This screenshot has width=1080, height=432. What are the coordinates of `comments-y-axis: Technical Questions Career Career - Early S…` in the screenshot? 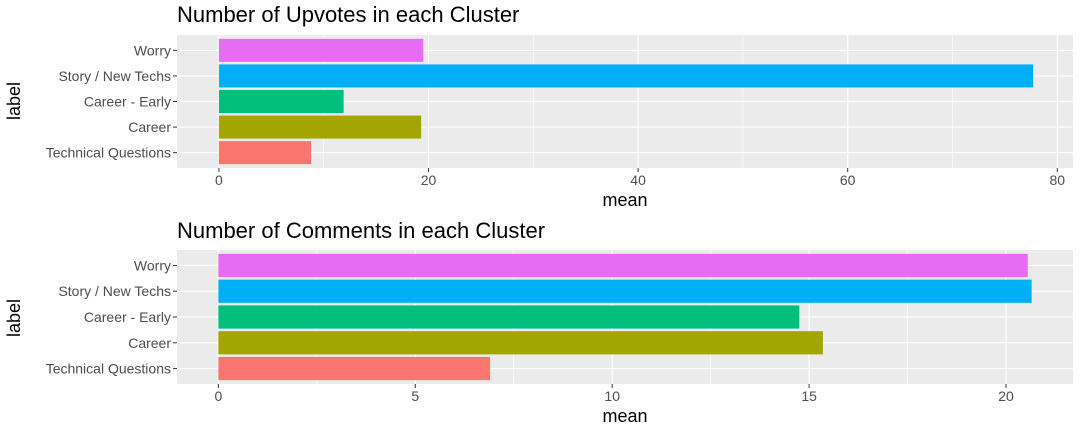 It's located at (111, 317).